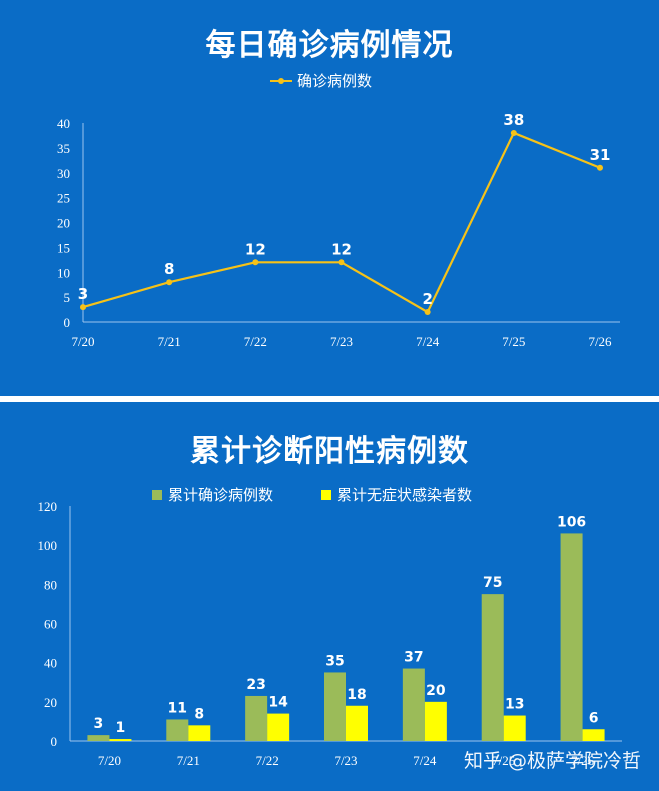 The height and width of the screenshot is (791, 659). I want to click on data-label: 31, so click(600, 155).